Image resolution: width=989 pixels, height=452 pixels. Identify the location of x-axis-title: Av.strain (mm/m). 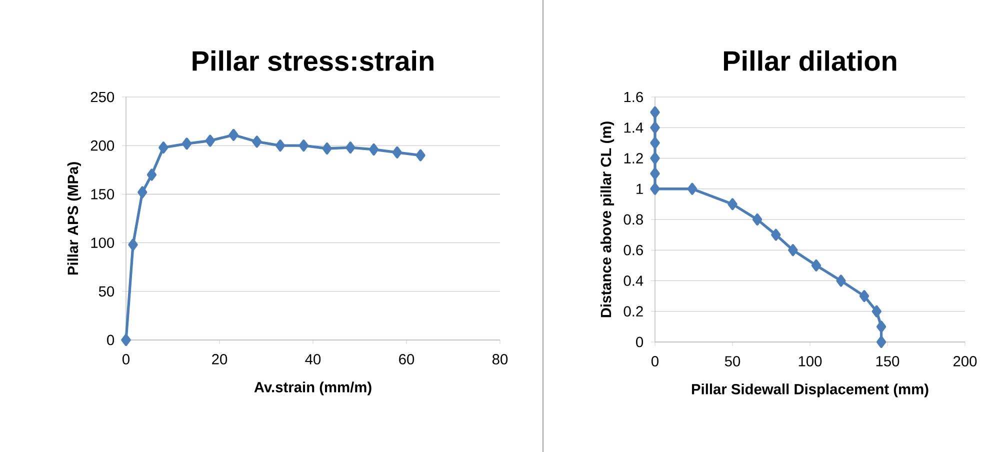
(313, 389).